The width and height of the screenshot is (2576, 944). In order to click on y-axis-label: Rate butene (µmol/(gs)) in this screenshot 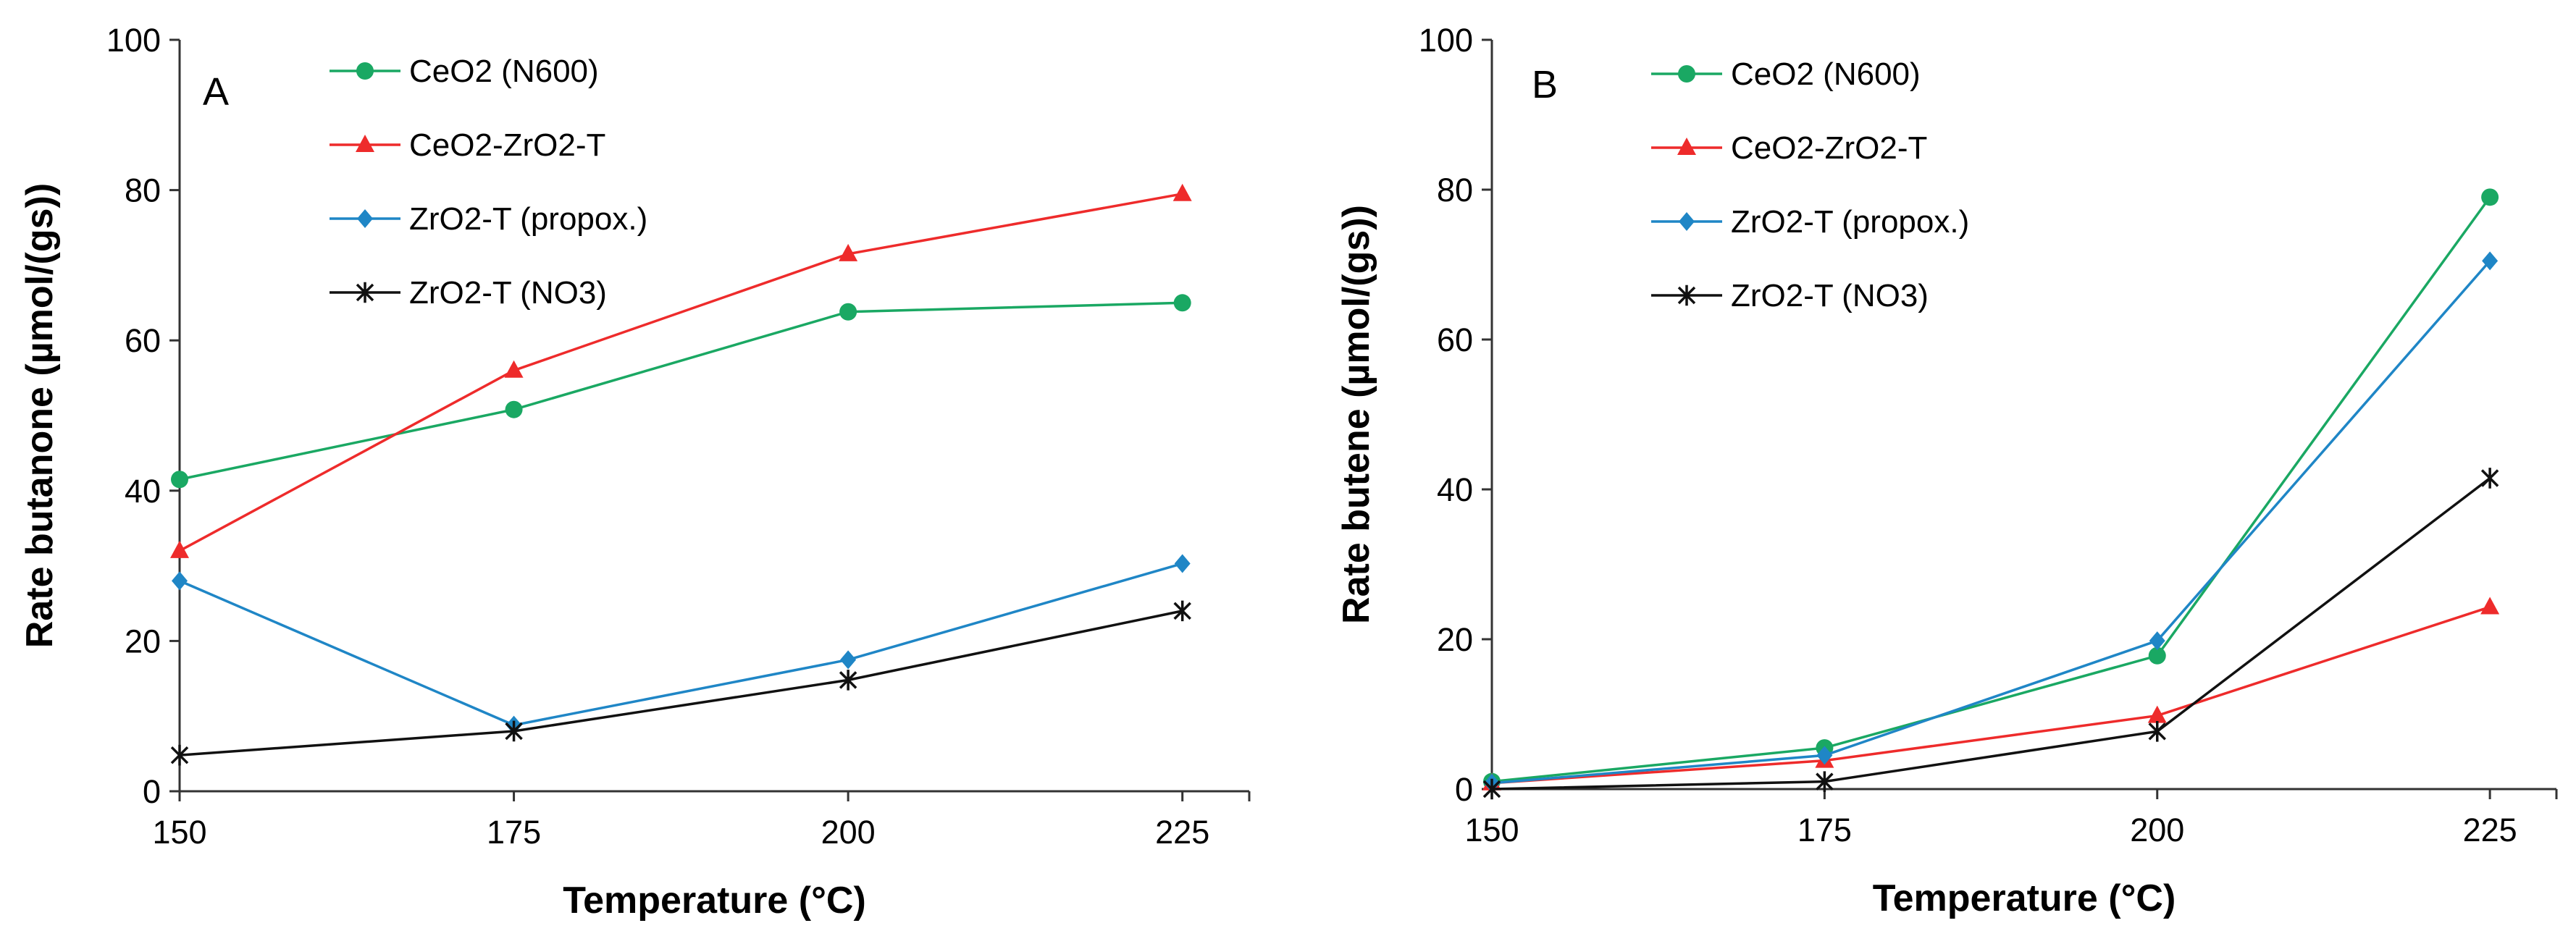, I will do `click(1356, 415)`.